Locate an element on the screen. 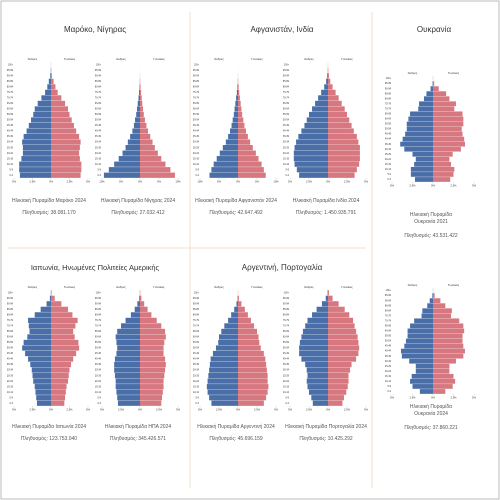 This screenshot has width=500, height=500. y-tick-label: 5-9 is located at coordinates (198, 169).